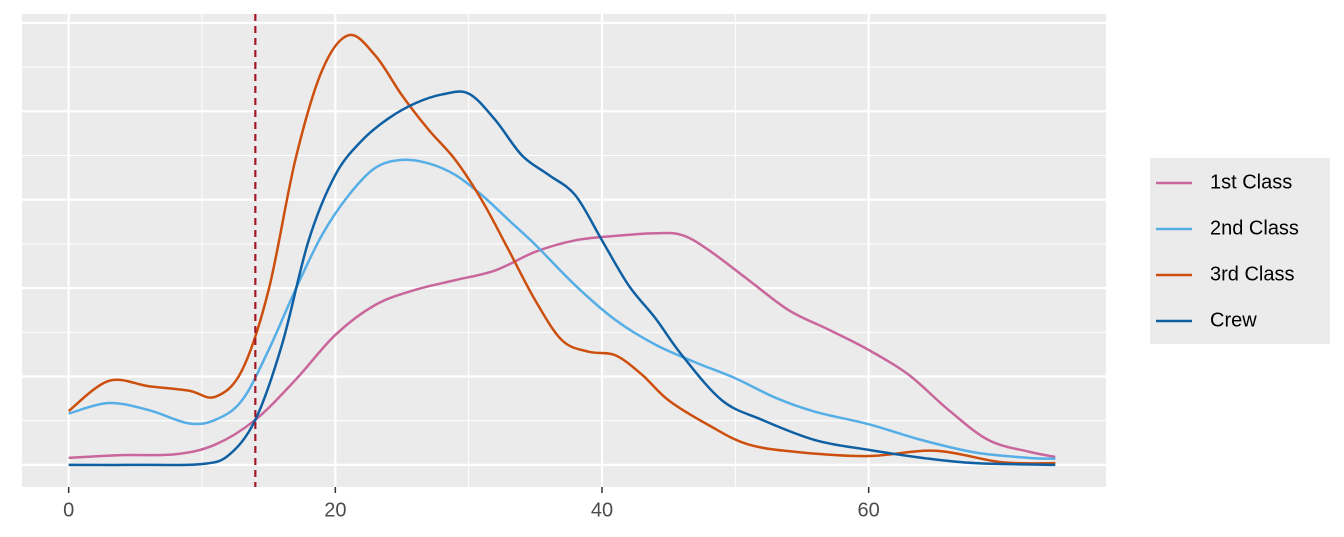  I want to click on legend-box, so click(1240, 251).